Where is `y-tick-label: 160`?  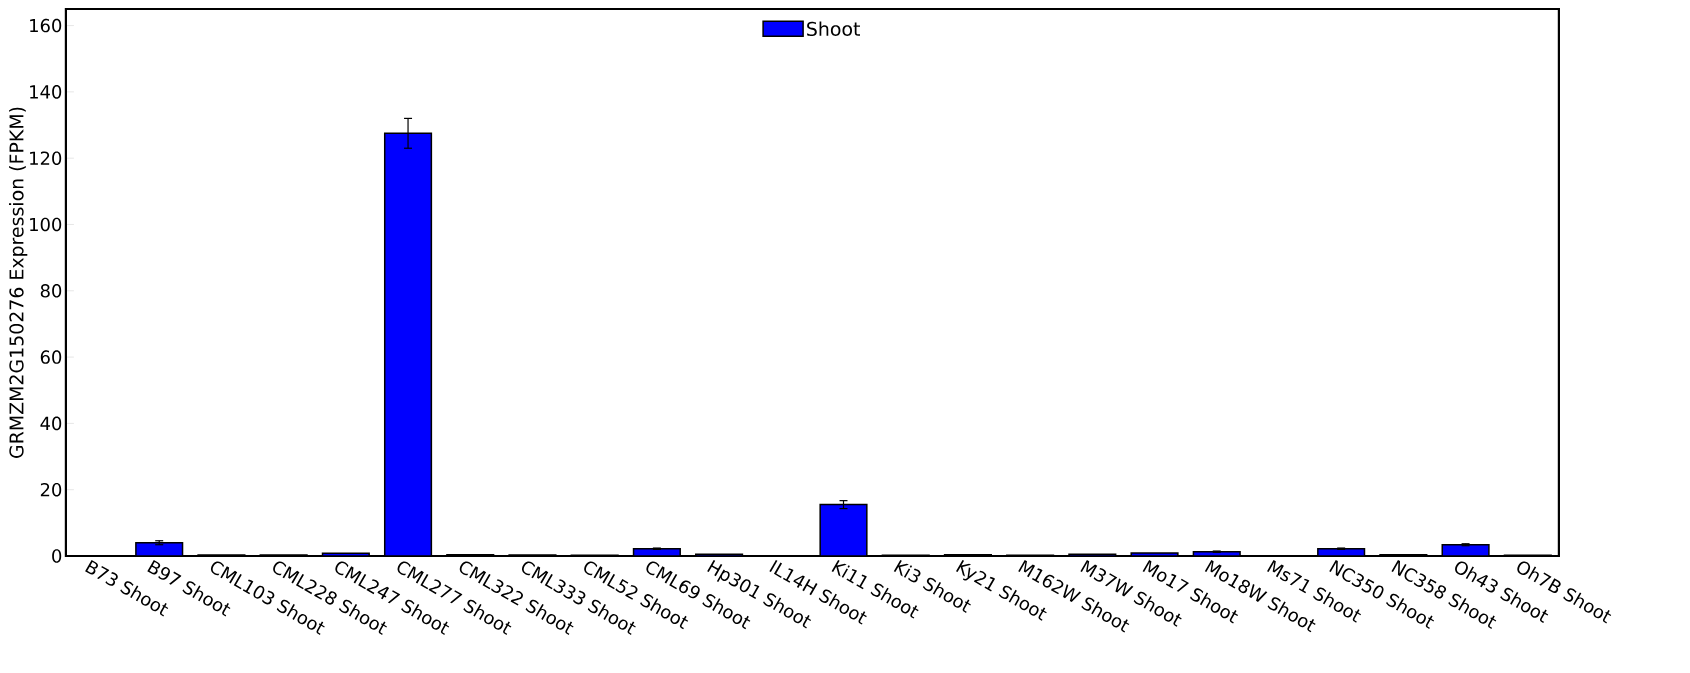
y-tick-label: 160 is located at coordinates (46, 25).